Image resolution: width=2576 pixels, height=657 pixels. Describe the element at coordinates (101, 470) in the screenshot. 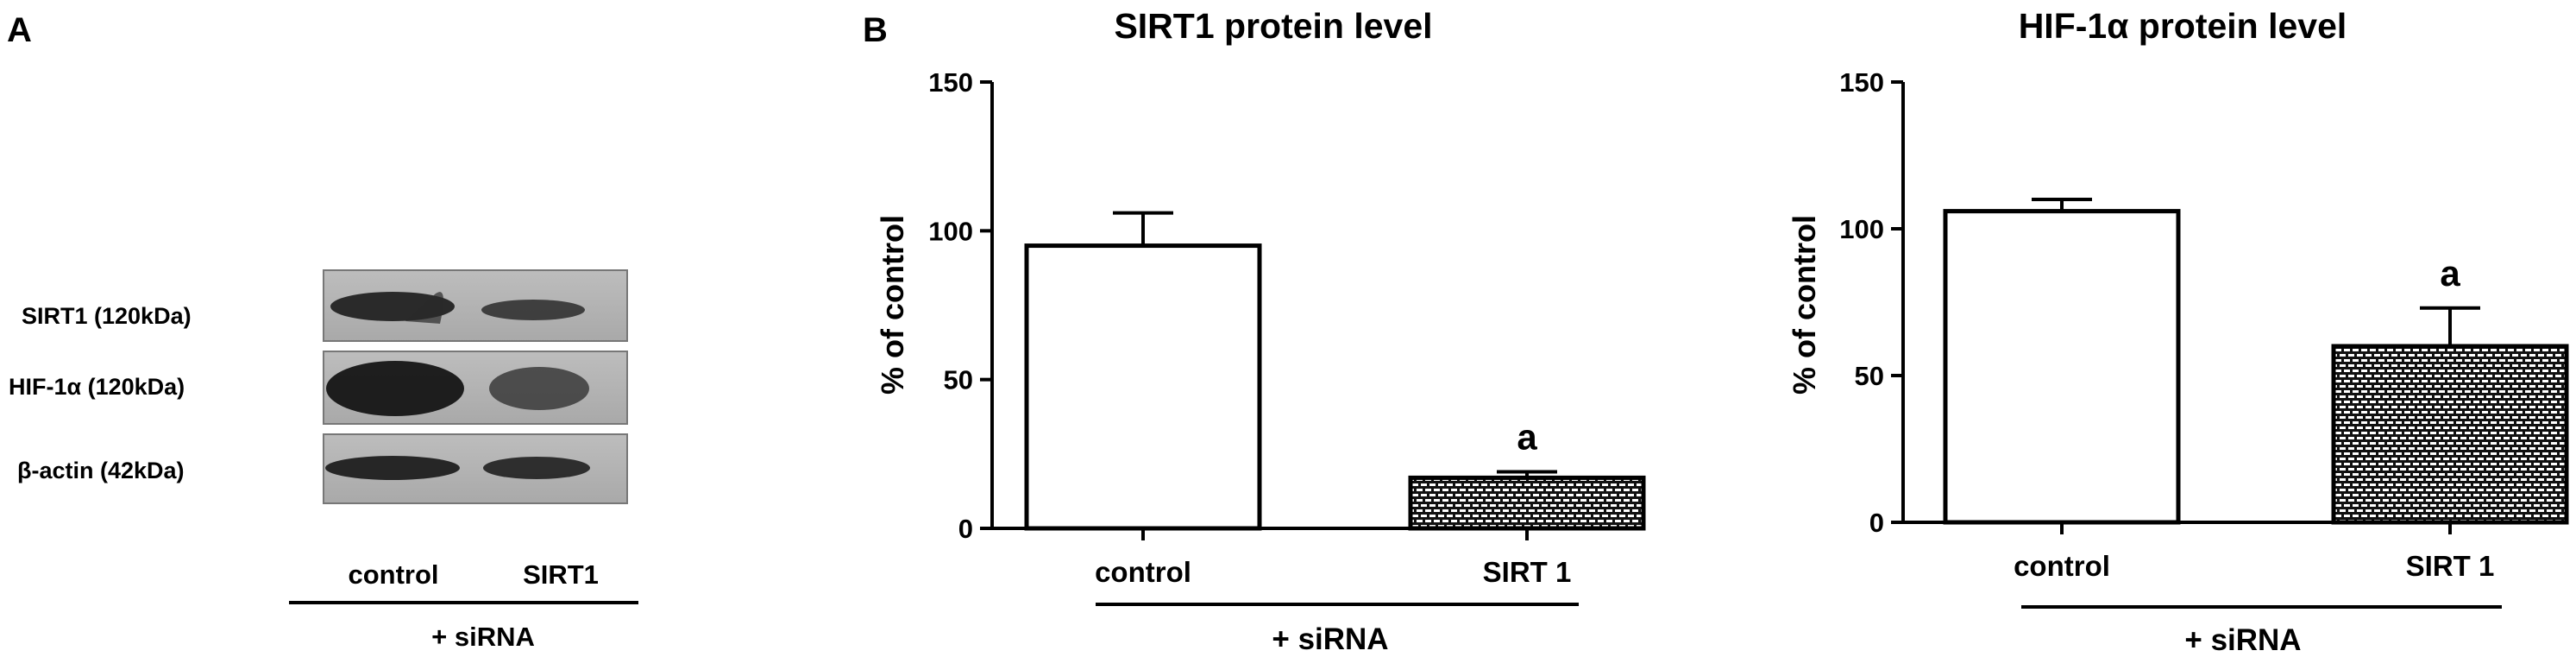

I see `blot-label-beta-actin: β-actin (42kDa)` at that location.